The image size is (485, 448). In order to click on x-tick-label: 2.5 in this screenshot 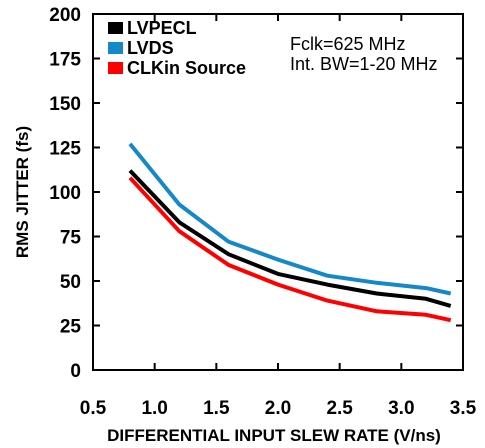, I will do `click(339, 408)`.